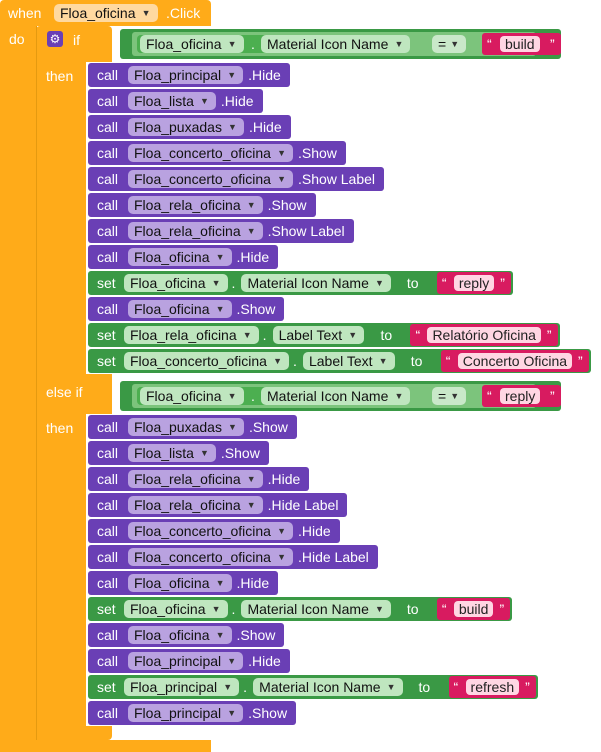 Image resolution: width=601 pixels, height=752 pixels. I want to click on cond1-component-dropdown: Floa_oficina ▼, so click(192, 44).